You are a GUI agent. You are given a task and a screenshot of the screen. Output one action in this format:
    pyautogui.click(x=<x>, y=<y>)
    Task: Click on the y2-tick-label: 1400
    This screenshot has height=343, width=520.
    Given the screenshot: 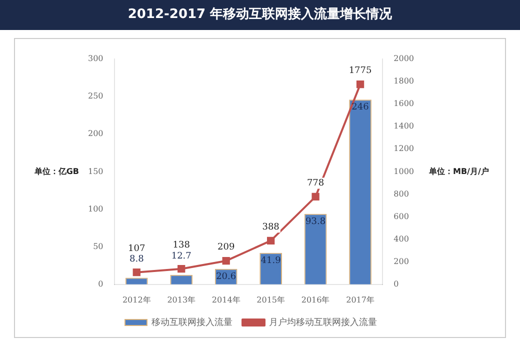 What is the action you would take?
    pyautogui.click(x=404, y=126)
    